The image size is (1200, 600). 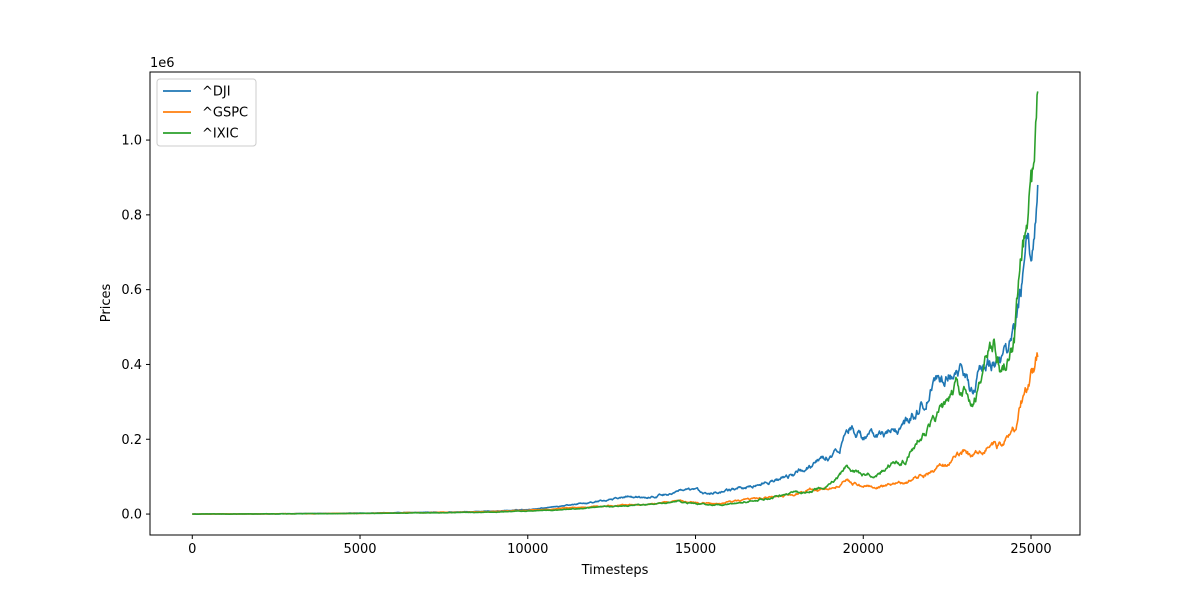 I want to click on legend-frame, so click(x=206, y=112).